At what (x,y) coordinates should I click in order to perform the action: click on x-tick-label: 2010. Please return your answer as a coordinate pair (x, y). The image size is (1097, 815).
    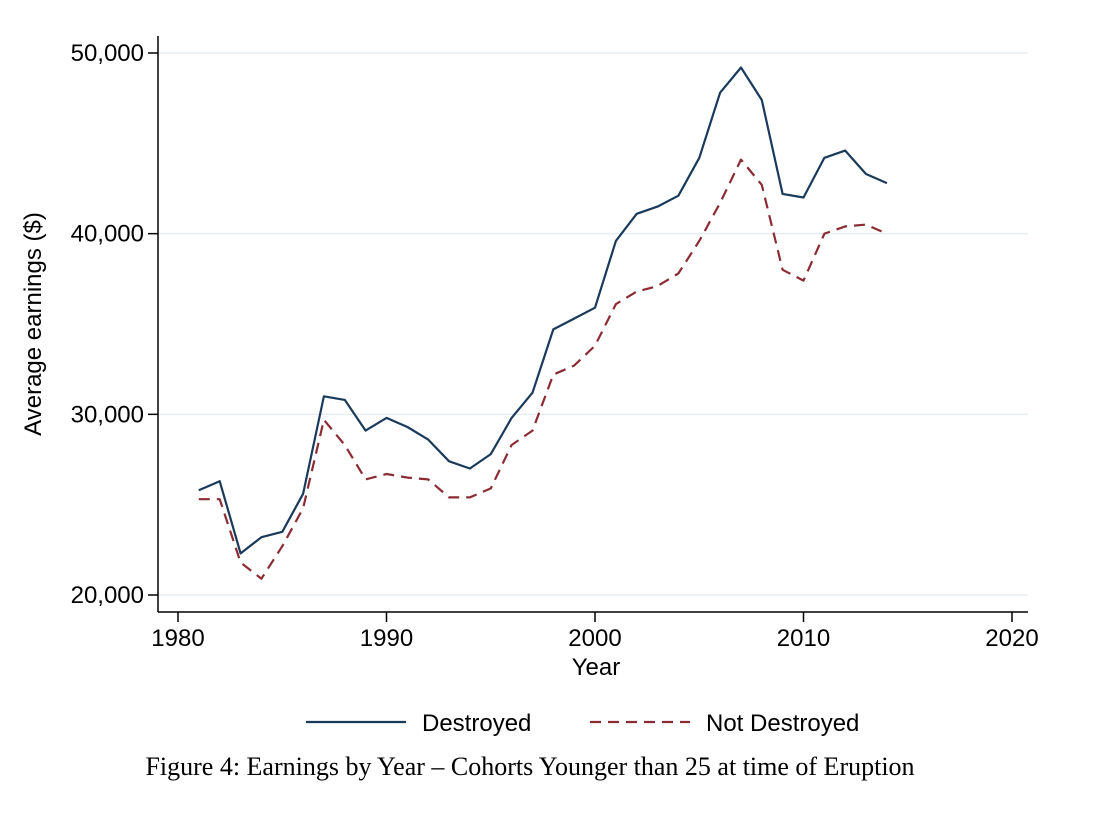
    Looking at the image, I should click on (803, 638).